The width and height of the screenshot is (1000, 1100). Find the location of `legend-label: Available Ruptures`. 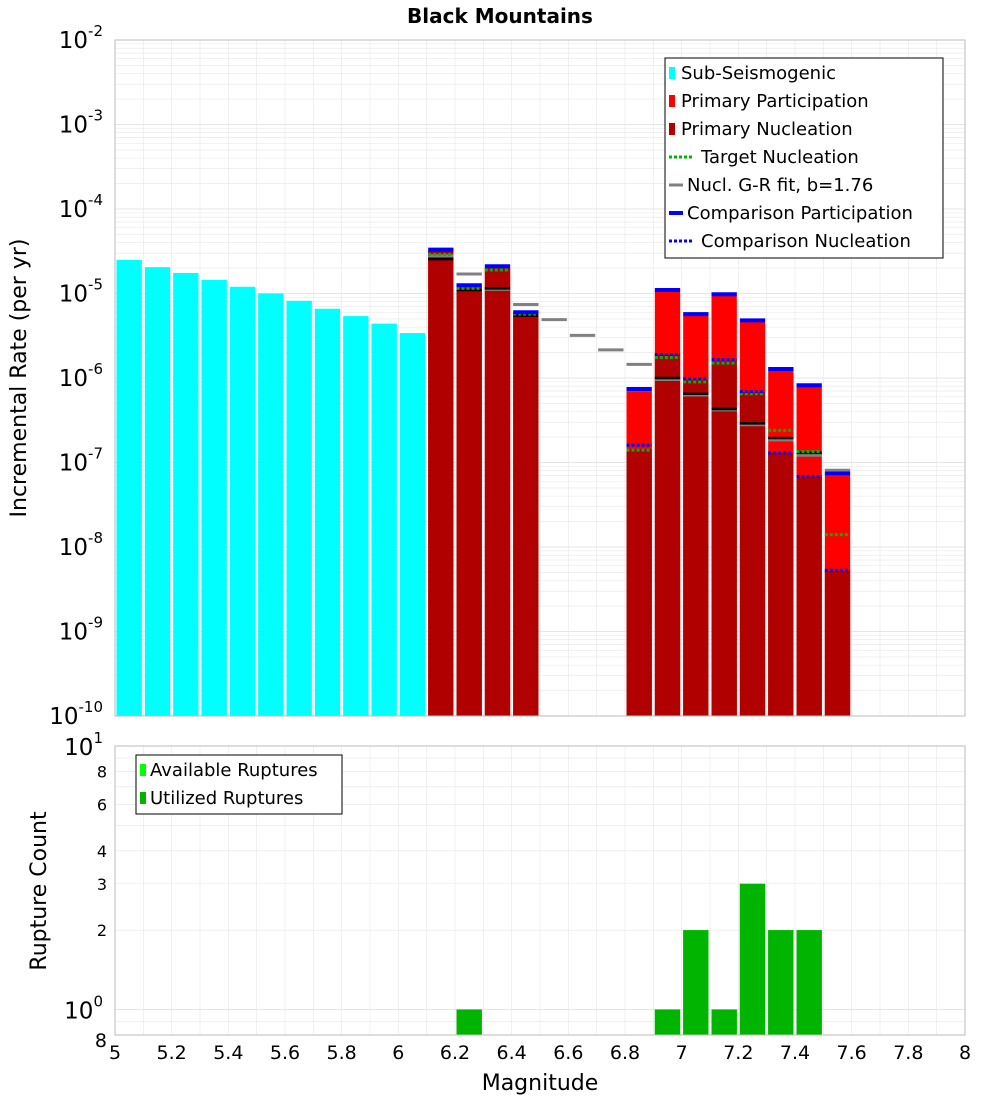

legend-label: Available Ruptures is located at coordinates (234, 770).